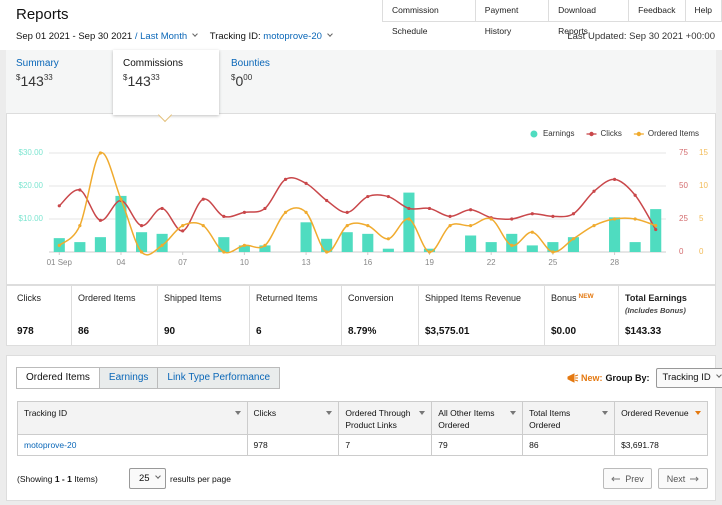 The width and height of the screenshot is (722, 505). I want to click on stat-value: $0.00, so click(564, 331).